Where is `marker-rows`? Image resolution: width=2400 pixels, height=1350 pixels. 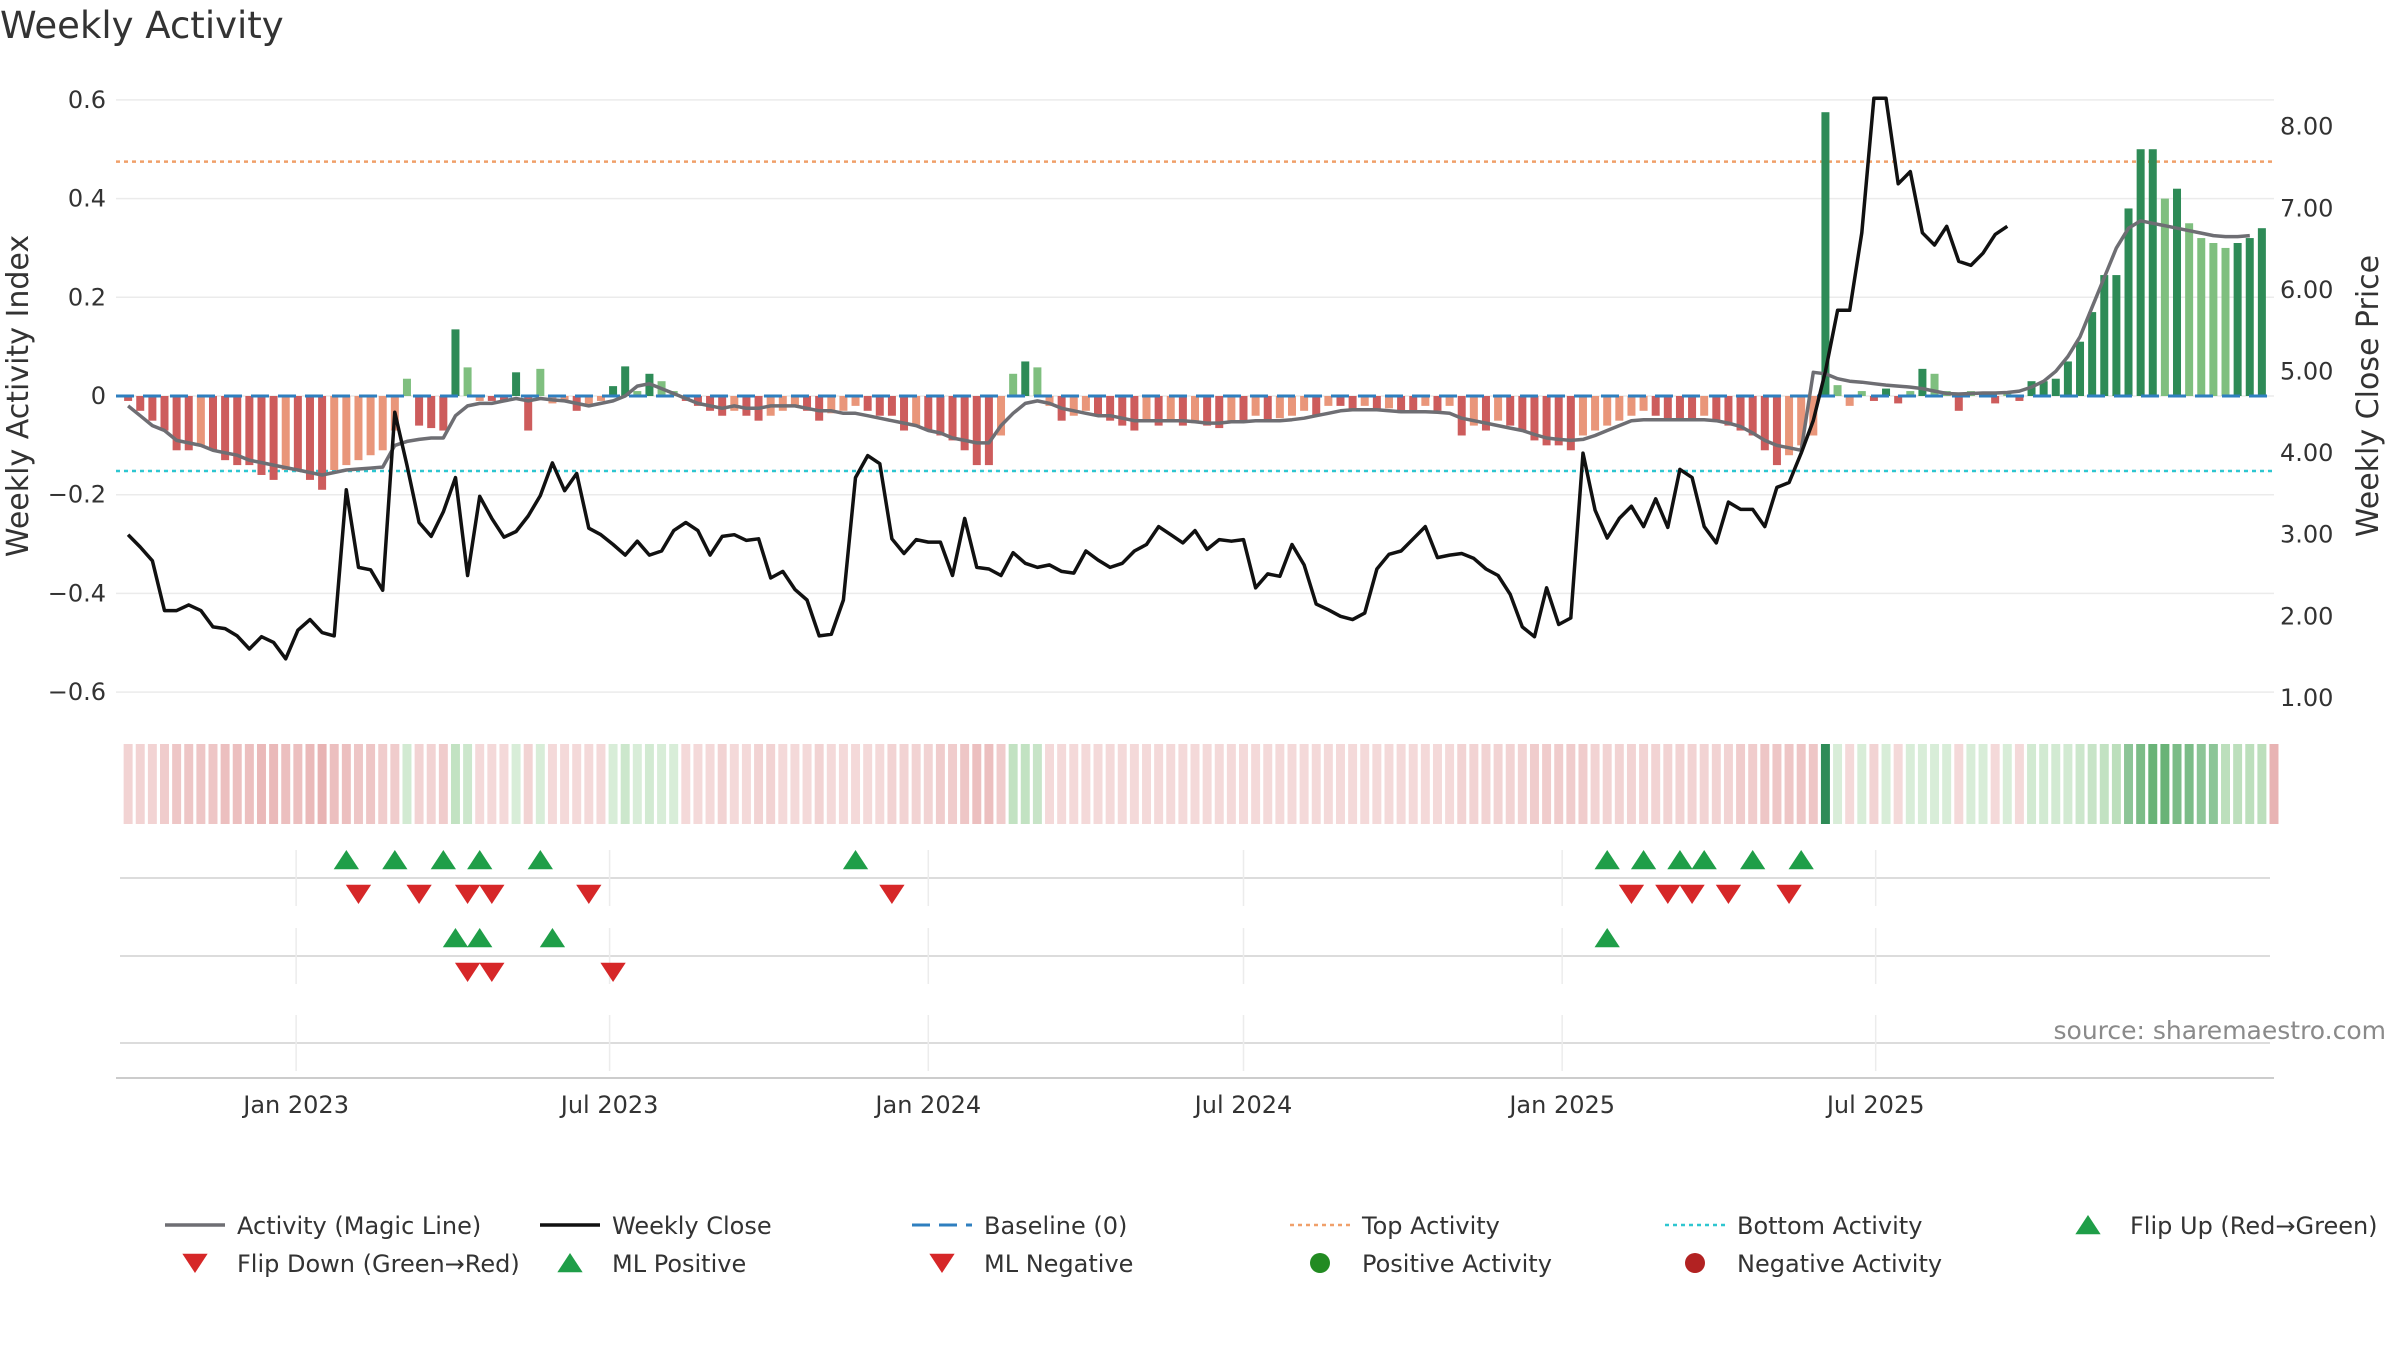 marker-rows is located at coordinates (1195, 960).